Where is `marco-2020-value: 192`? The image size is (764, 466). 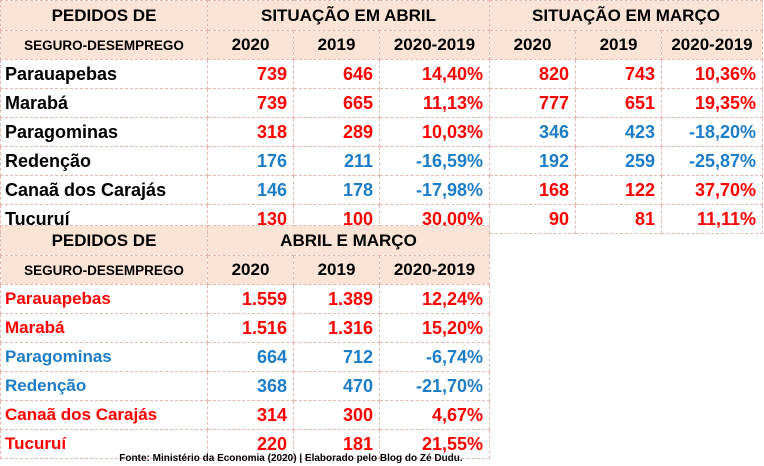
marco-2020-value: 192 is located at coordinates (532, 161).